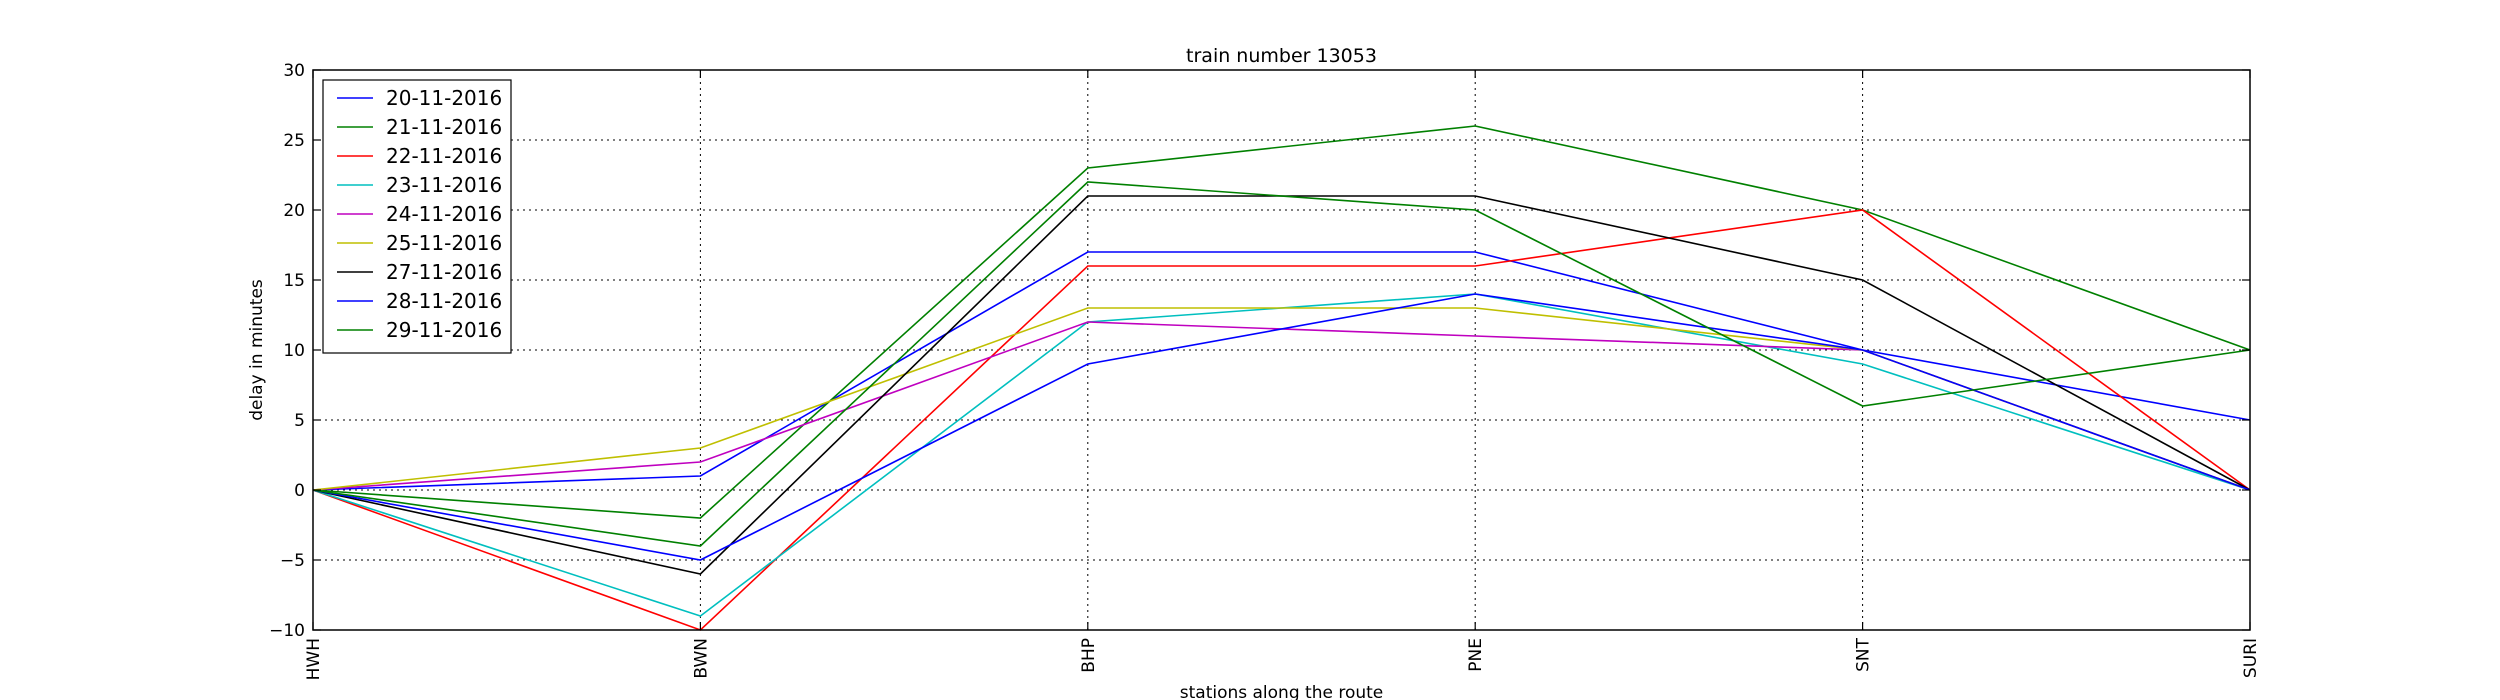 Image resolution: width=2500 pixels, height=700 pixels. What do you see at coordinates (444, 330) in the screenshot?
I see `legend-label: 29-11-2016` at bounding box center [444, 330].